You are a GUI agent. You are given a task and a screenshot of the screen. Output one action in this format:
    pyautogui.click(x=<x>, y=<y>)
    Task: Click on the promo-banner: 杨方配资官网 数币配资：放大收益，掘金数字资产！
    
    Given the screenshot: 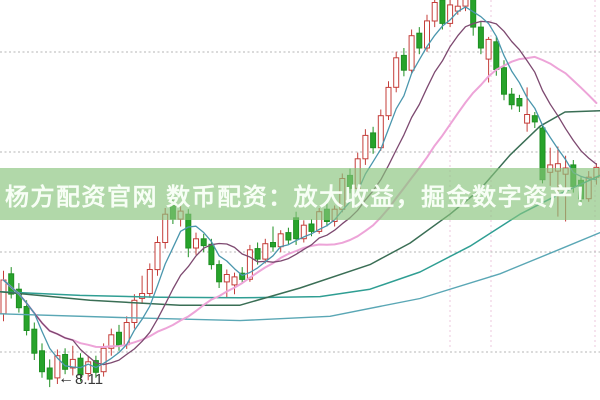 What is the action you would take?
    pyautogui.click(x=300, y=194)
    